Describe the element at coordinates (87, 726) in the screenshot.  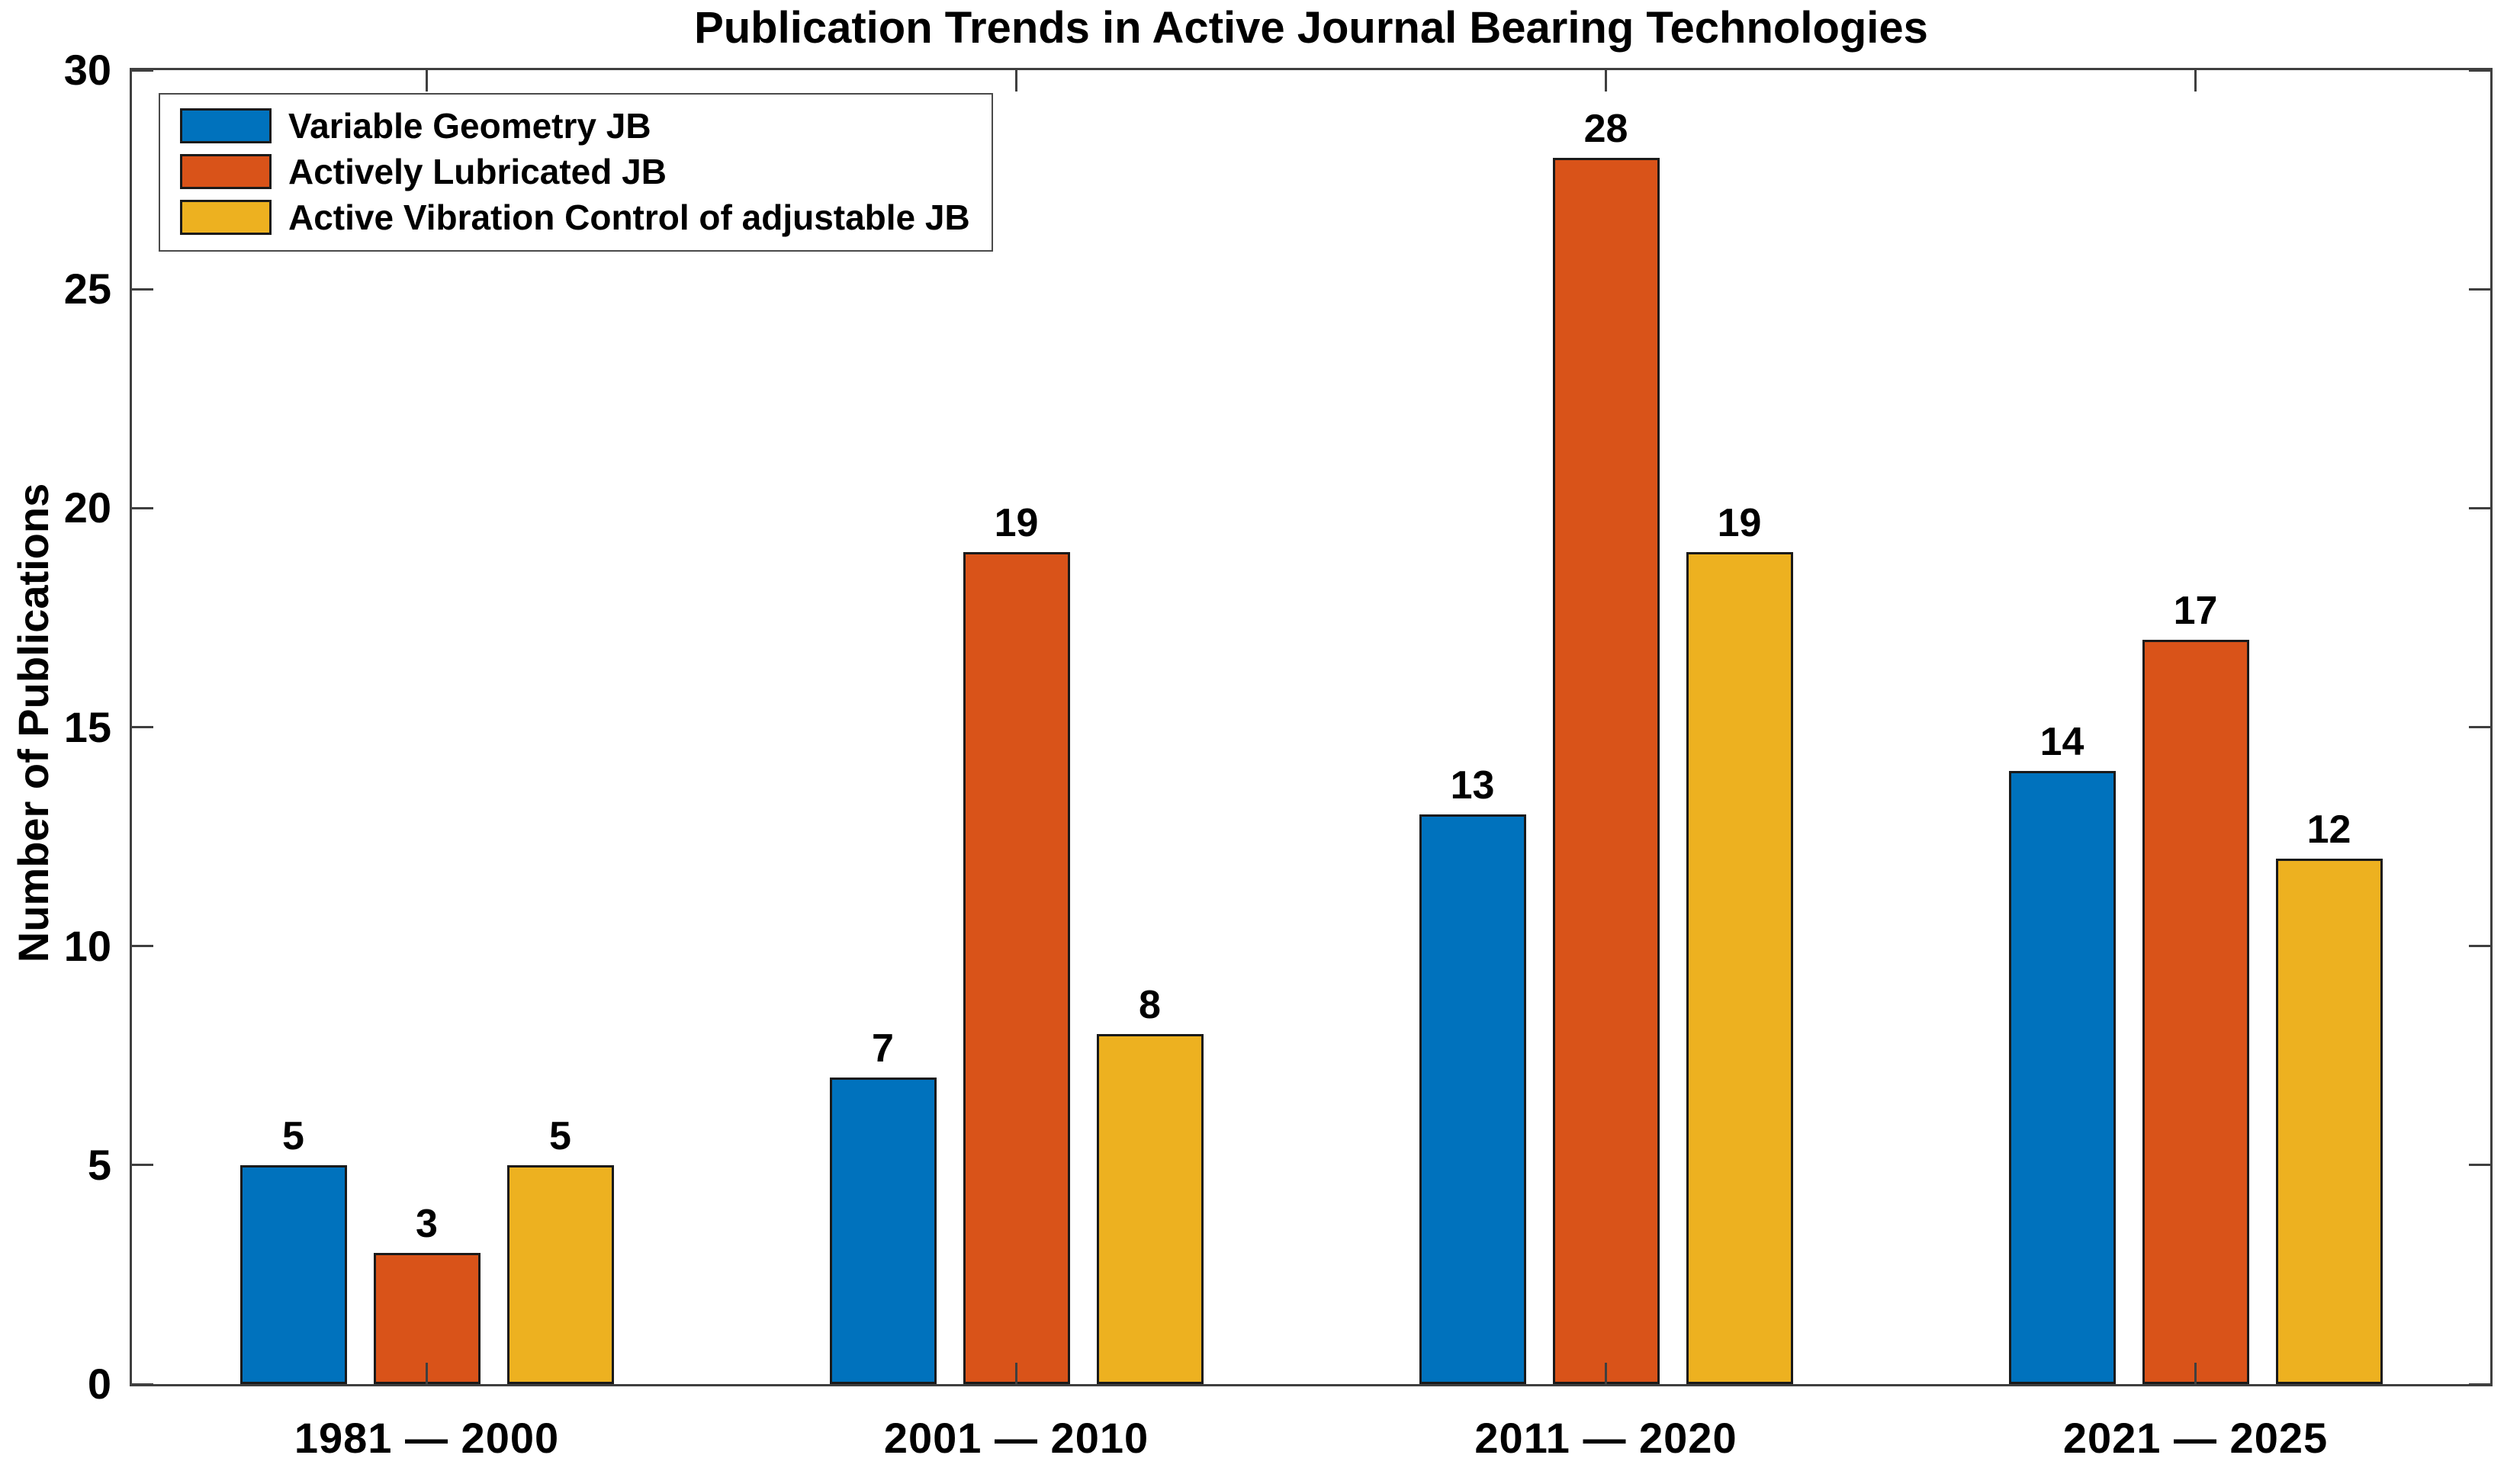
I see `y-tick-label: 15` at that location.